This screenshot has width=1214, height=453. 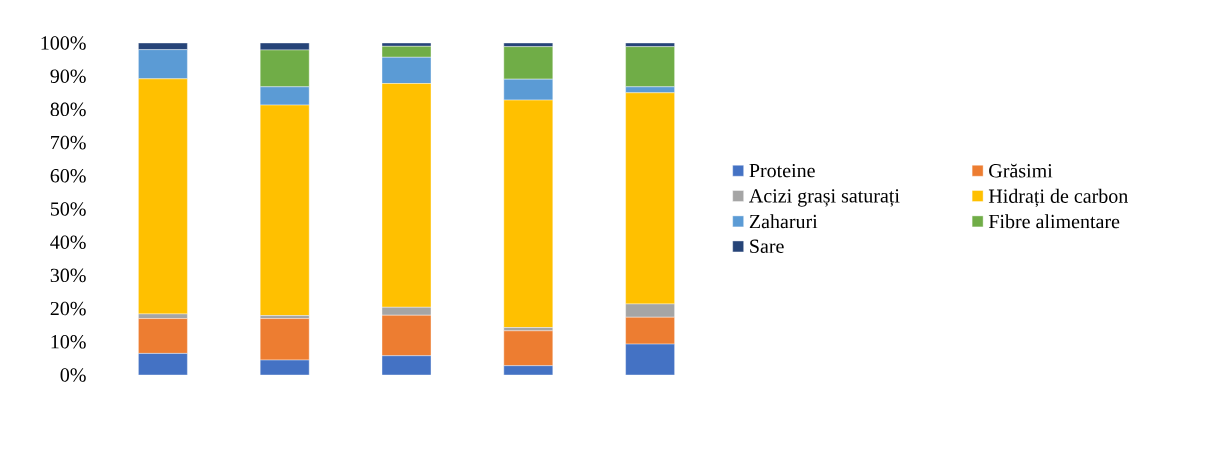 What do you see at coordinates (650, 67) in the screenshot?
I see `bar` at bounding box center [650, 67].